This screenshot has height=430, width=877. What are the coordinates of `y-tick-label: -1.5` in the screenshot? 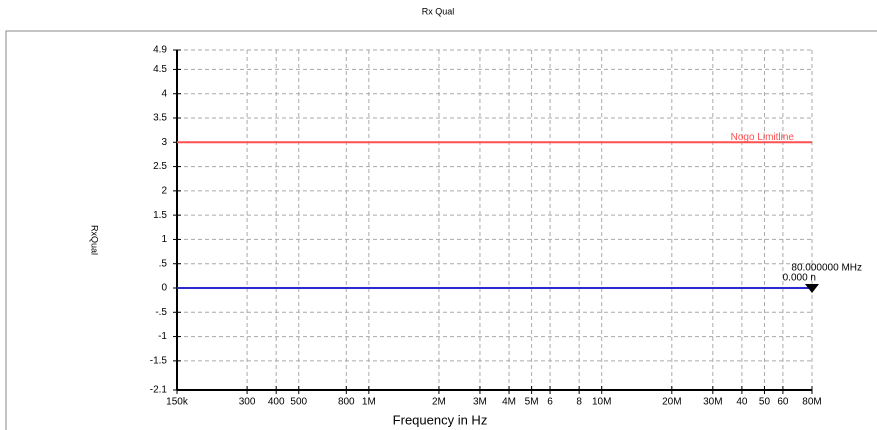 It's located at (159, 360).